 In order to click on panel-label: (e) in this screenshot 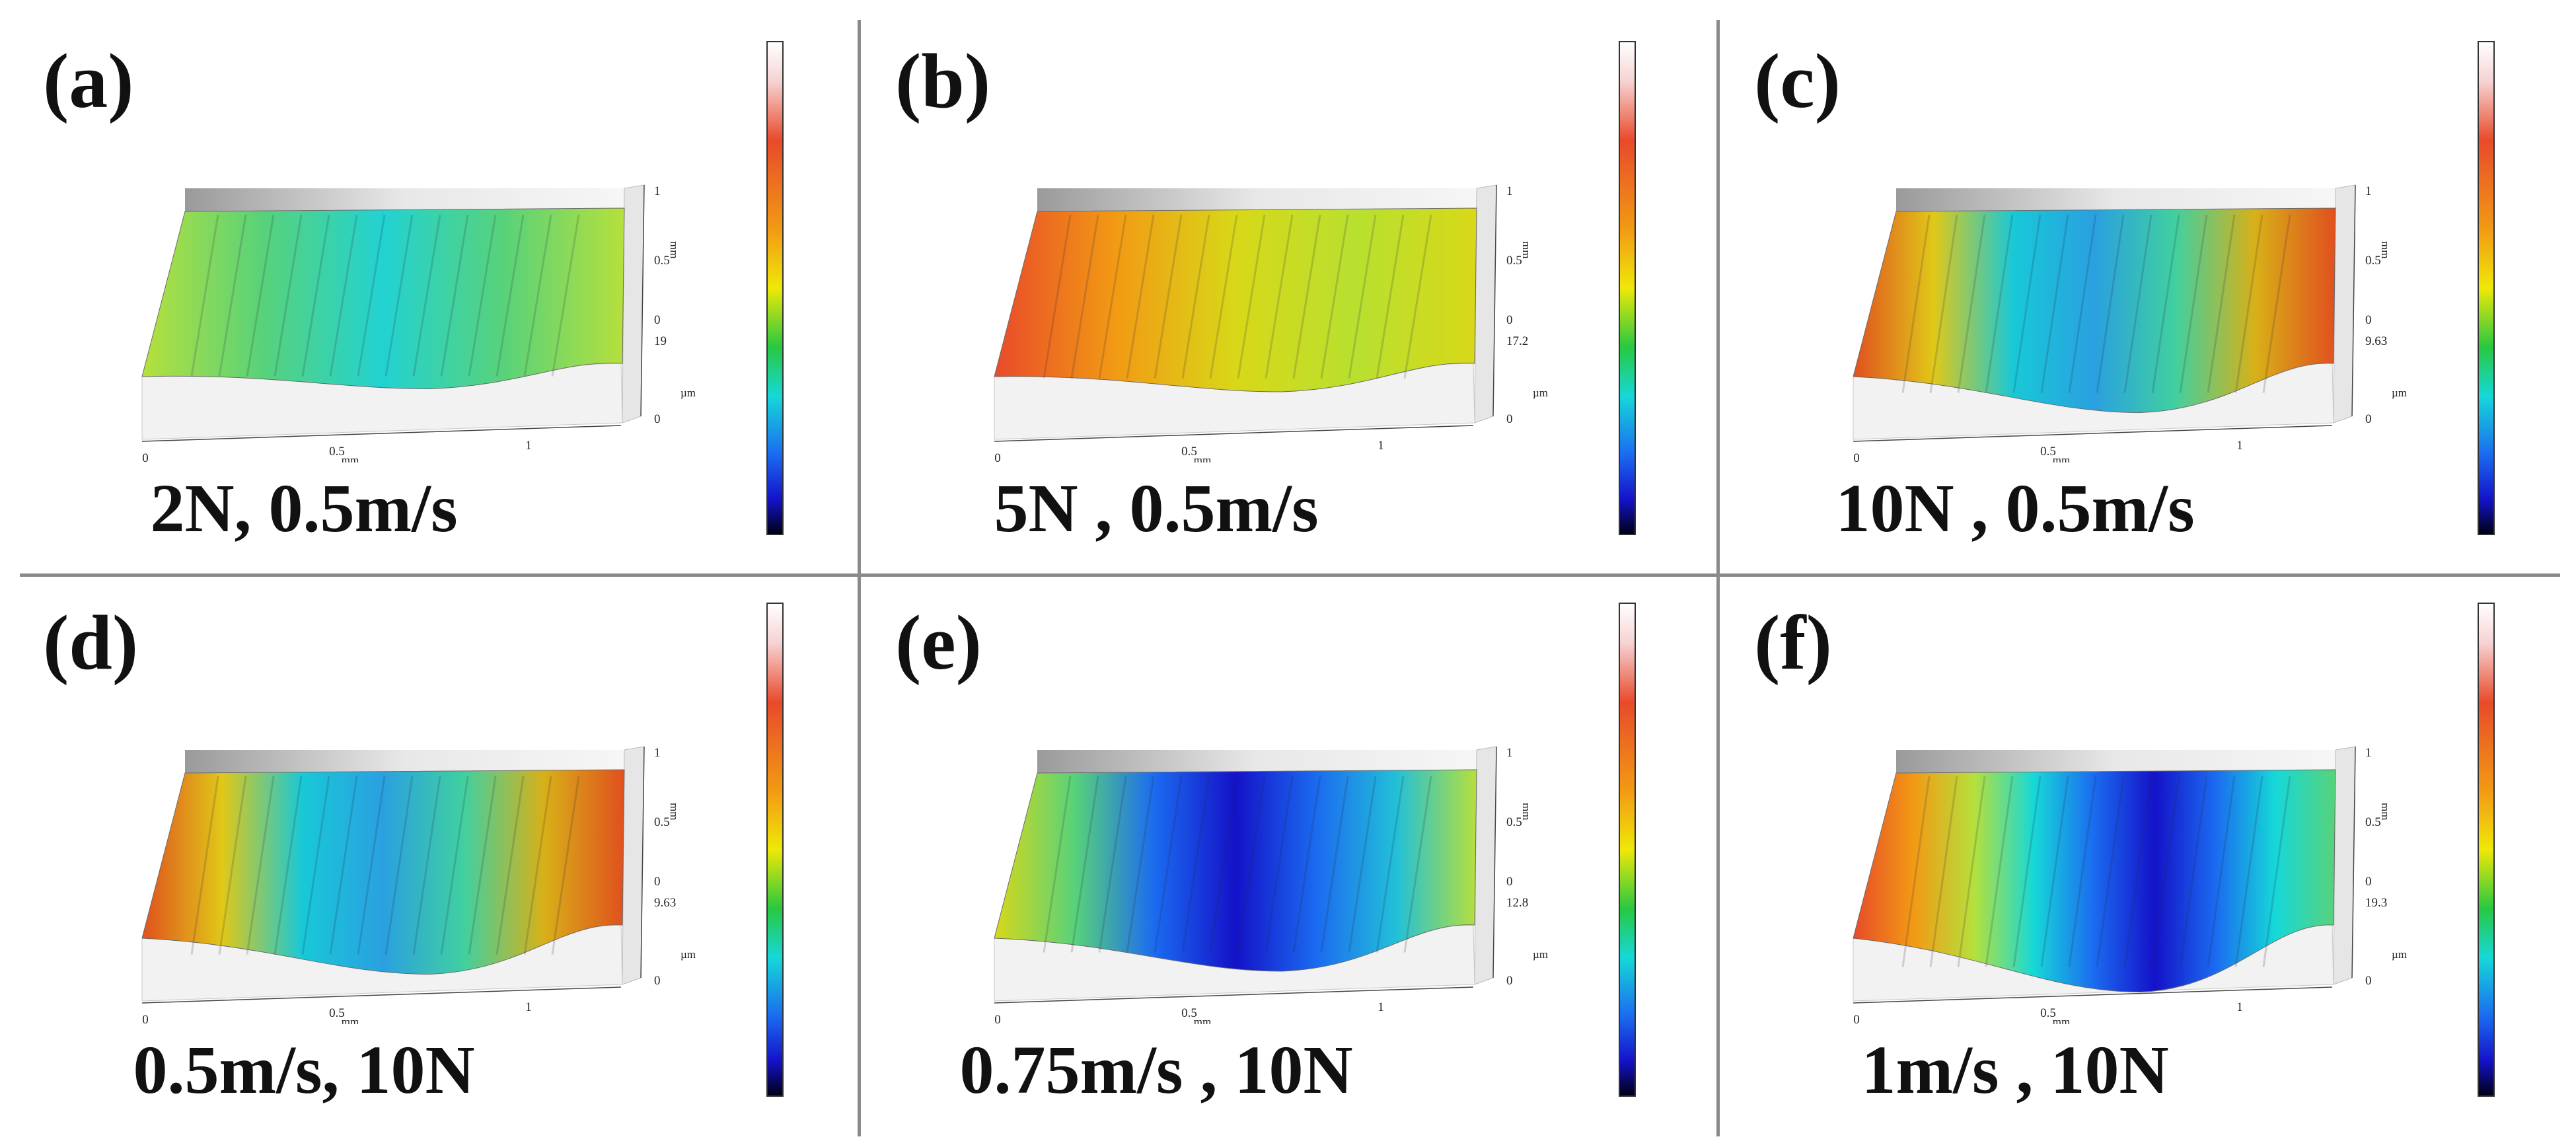, I will do `click(938, 642)`.